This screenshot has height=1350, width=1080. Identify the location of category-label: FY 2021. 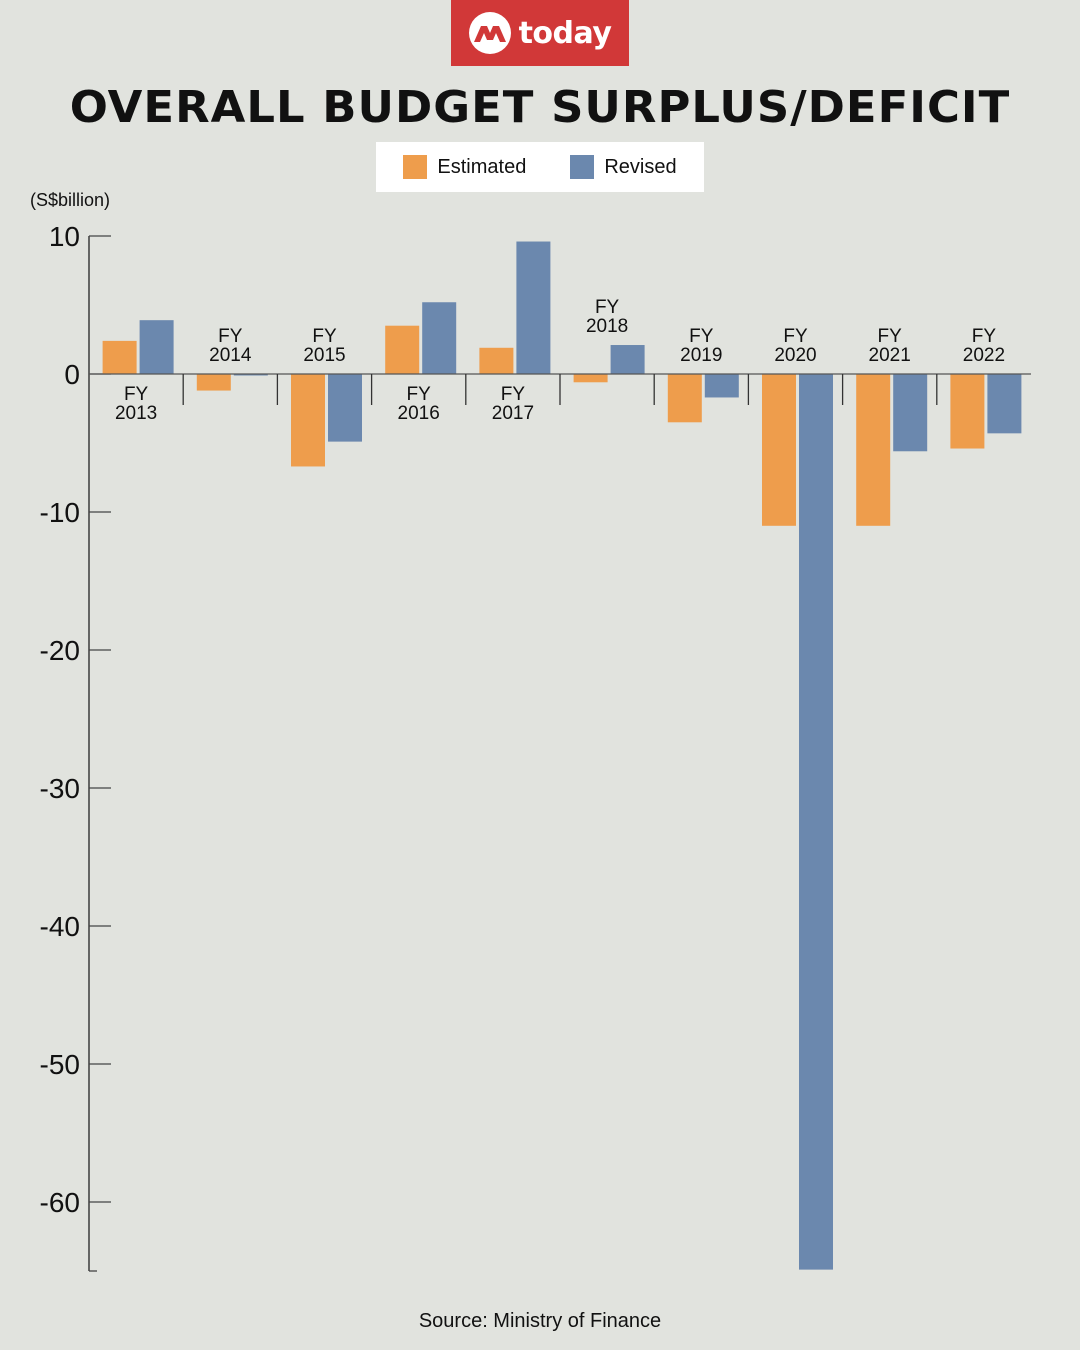
(890, 346).